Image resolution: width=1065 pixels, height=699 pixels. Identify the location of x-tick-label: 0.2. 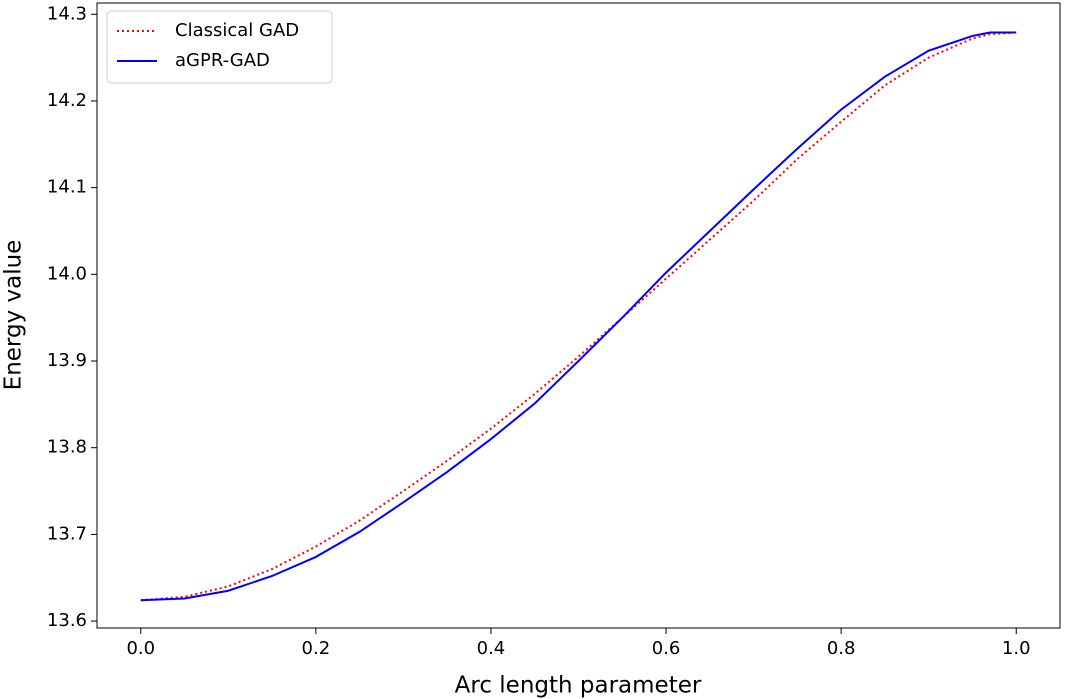
(316, 648).